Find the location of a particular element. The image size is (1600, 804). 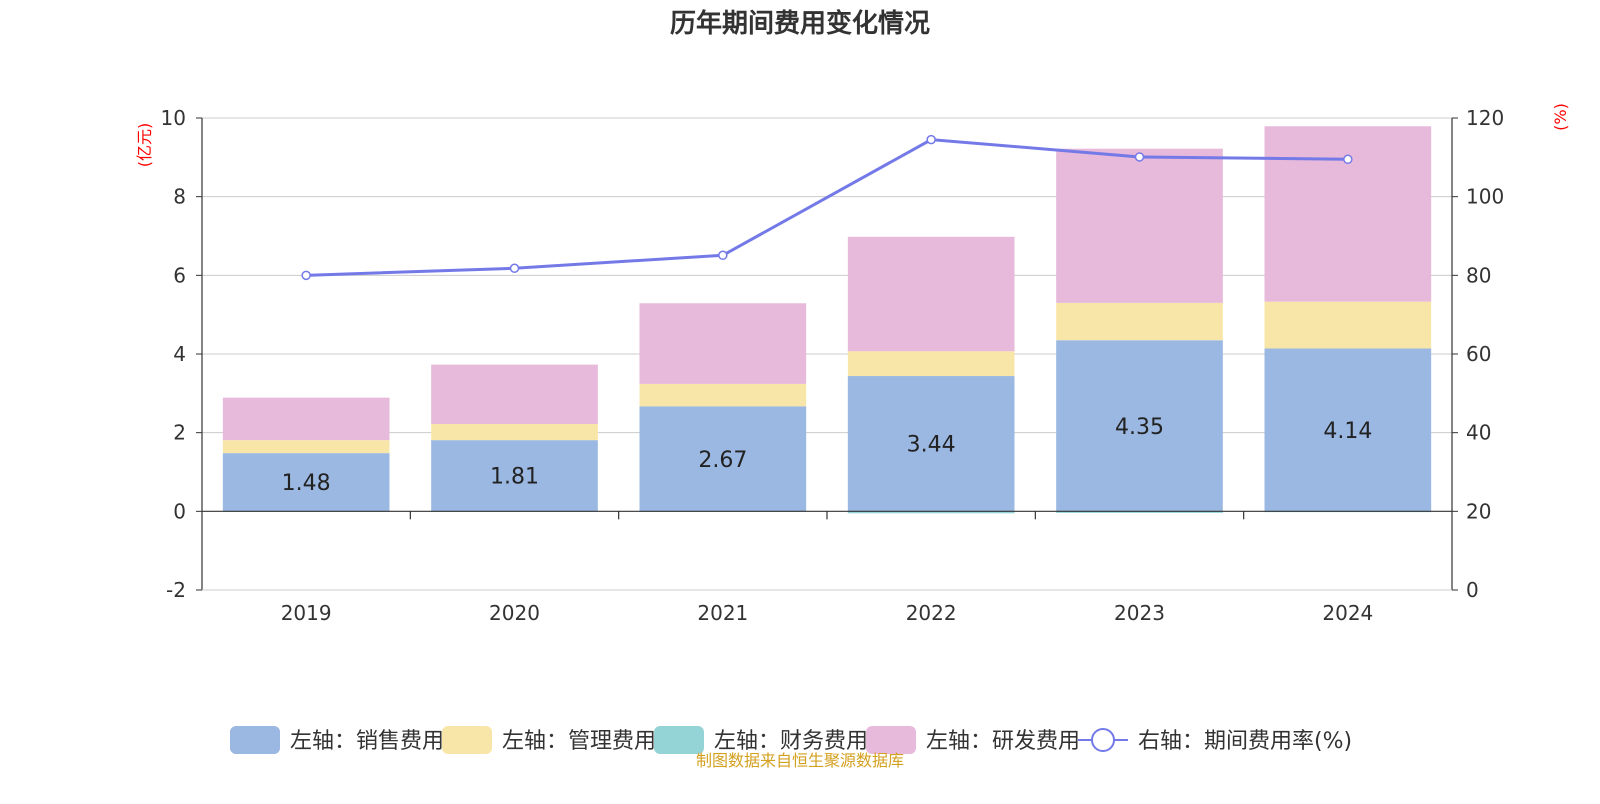

bar-value-label: 1.81 is located at coordinates (514, 477).